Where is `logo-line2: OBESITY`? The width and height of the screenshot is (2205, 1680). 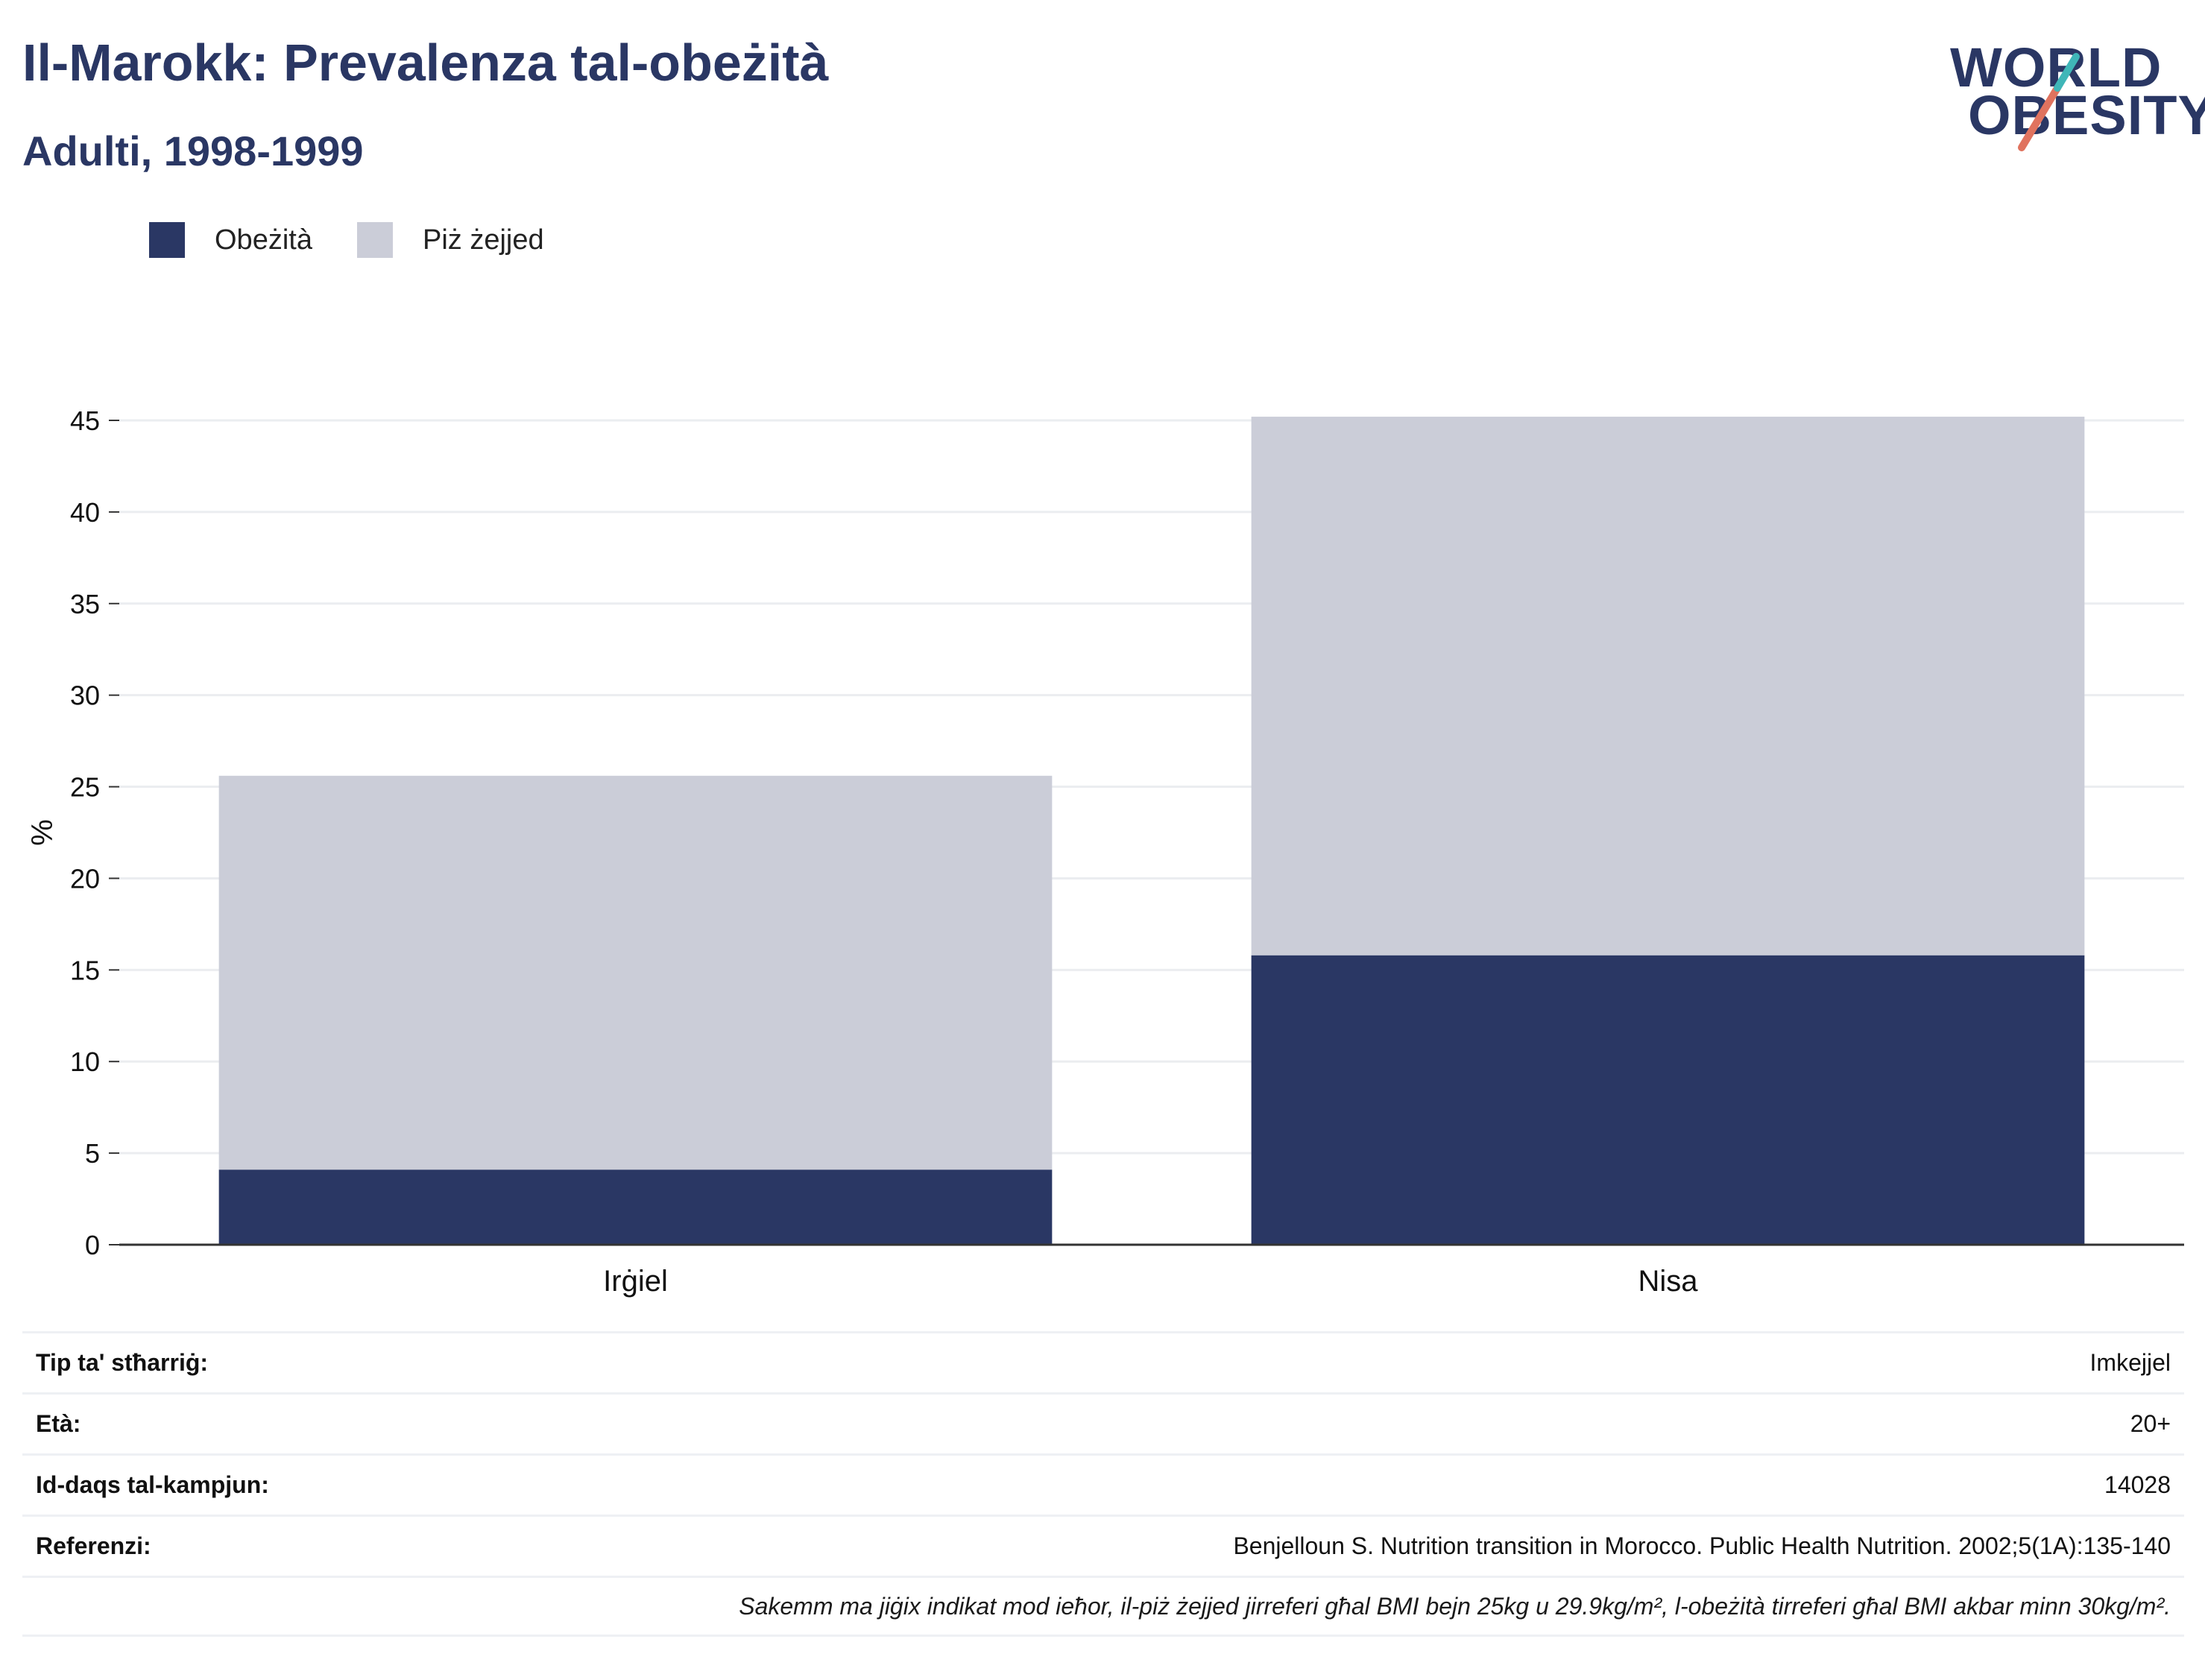
logo-line2: OBESITY is located at coordinates (2086, 115).